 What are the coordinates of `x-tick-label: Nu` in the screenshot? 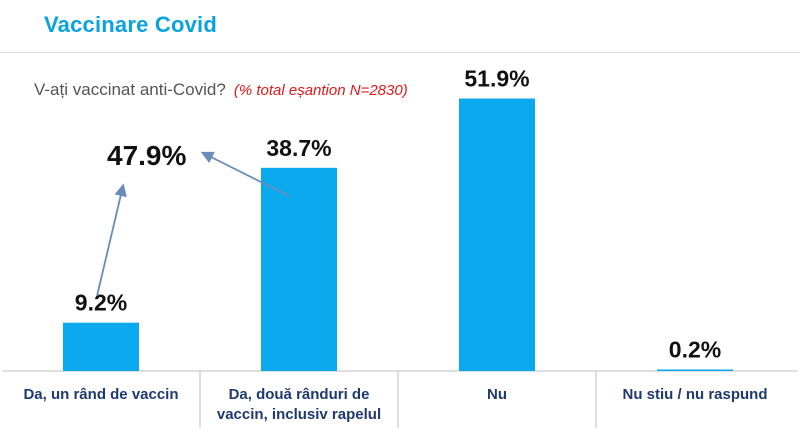 It's located at (497, 394).